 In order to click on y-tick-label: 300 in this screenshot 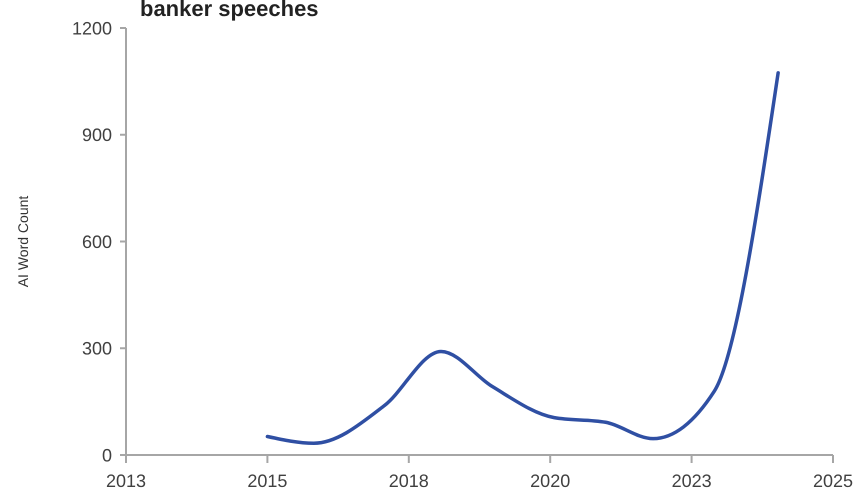, I will do `click(97, 348)`.